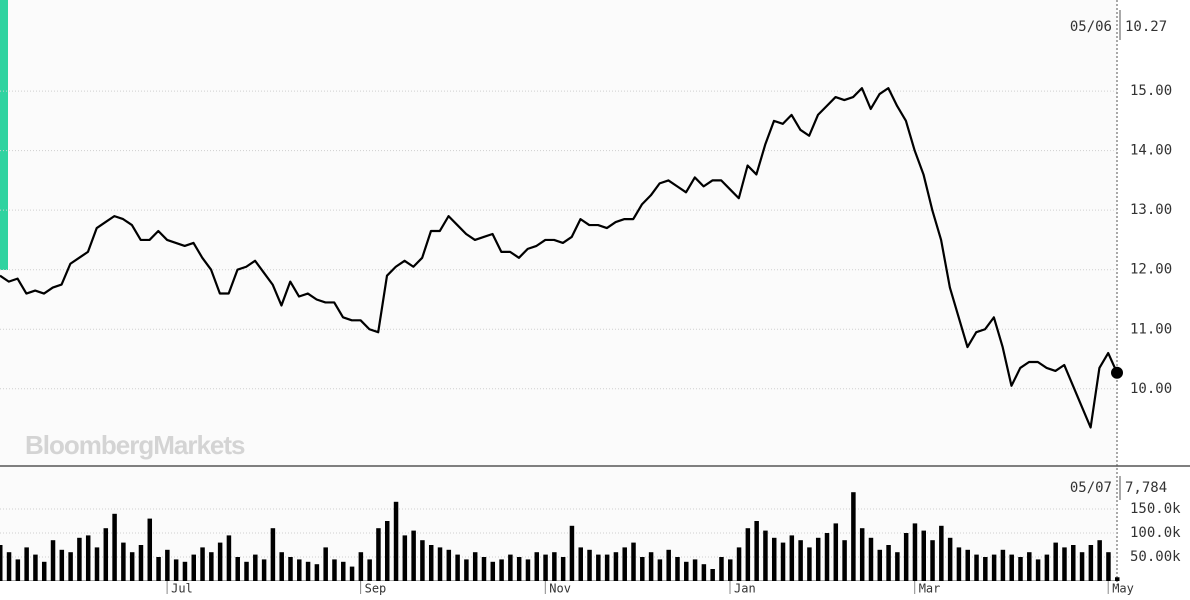  What do you see at coordinates (1155, 509) in the screenshot?
I see `y-tick-label: 150.0k` at bounding box center [1155, 509].